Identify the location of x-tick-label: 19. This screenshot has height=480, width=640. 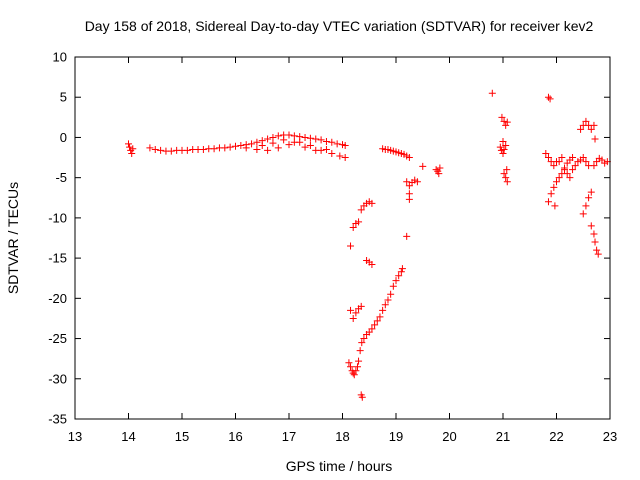
(396, 436).